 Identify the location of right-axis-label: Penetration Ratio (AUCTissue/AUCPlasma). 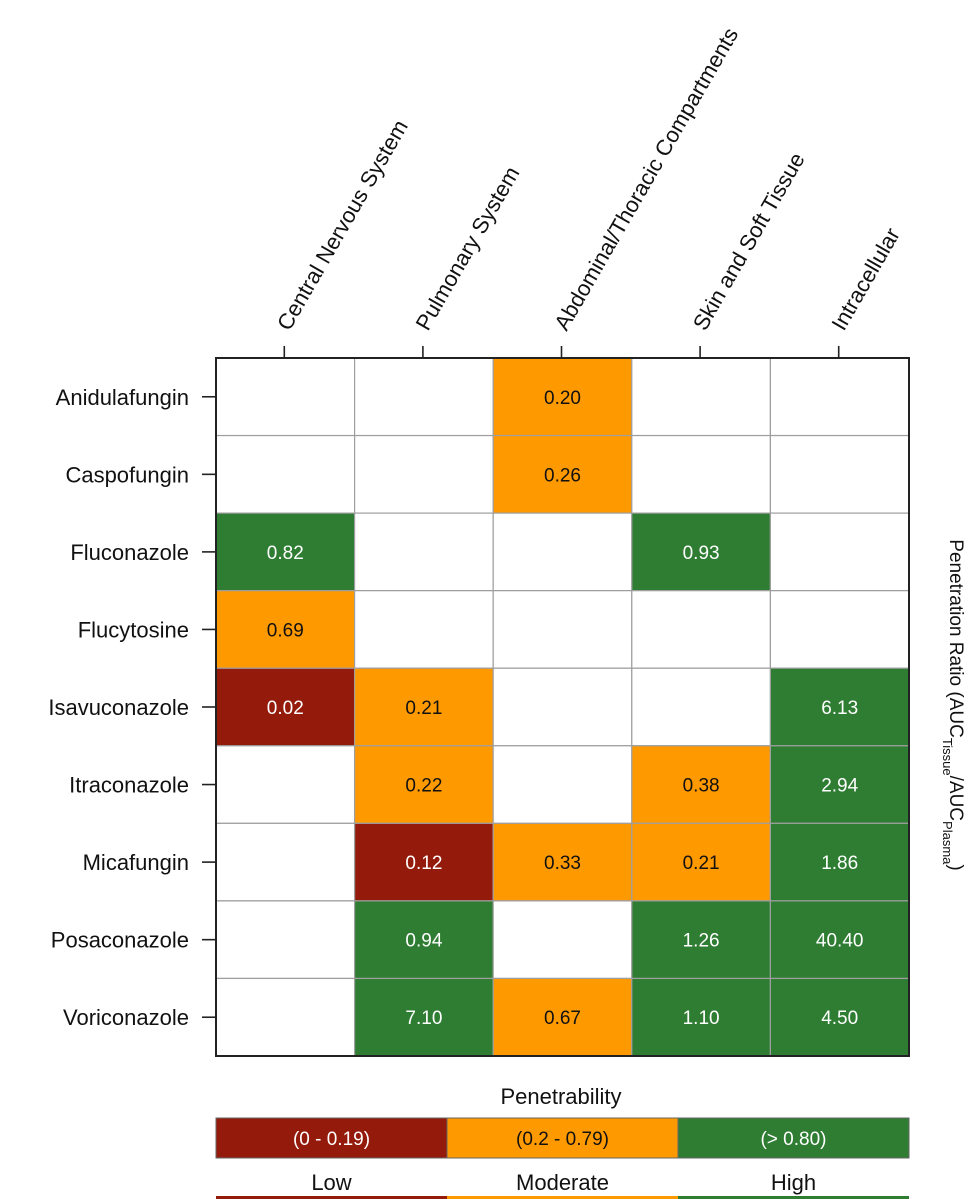
(953, 704).